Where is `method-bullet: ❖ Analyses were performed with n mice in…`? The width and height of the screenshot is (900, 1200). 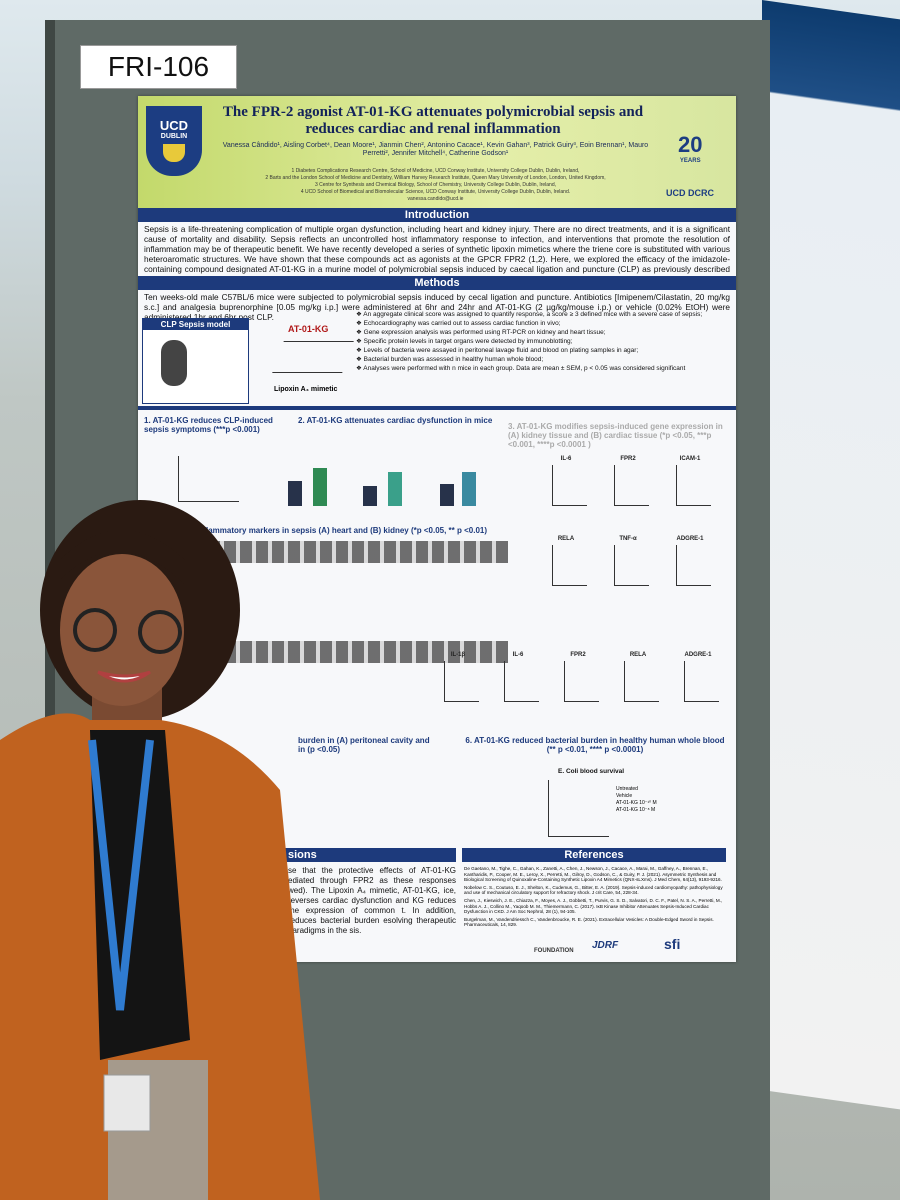 method-bullet: ❖ Analyses were performed with n mice in… is located at coordinates (521, 368).